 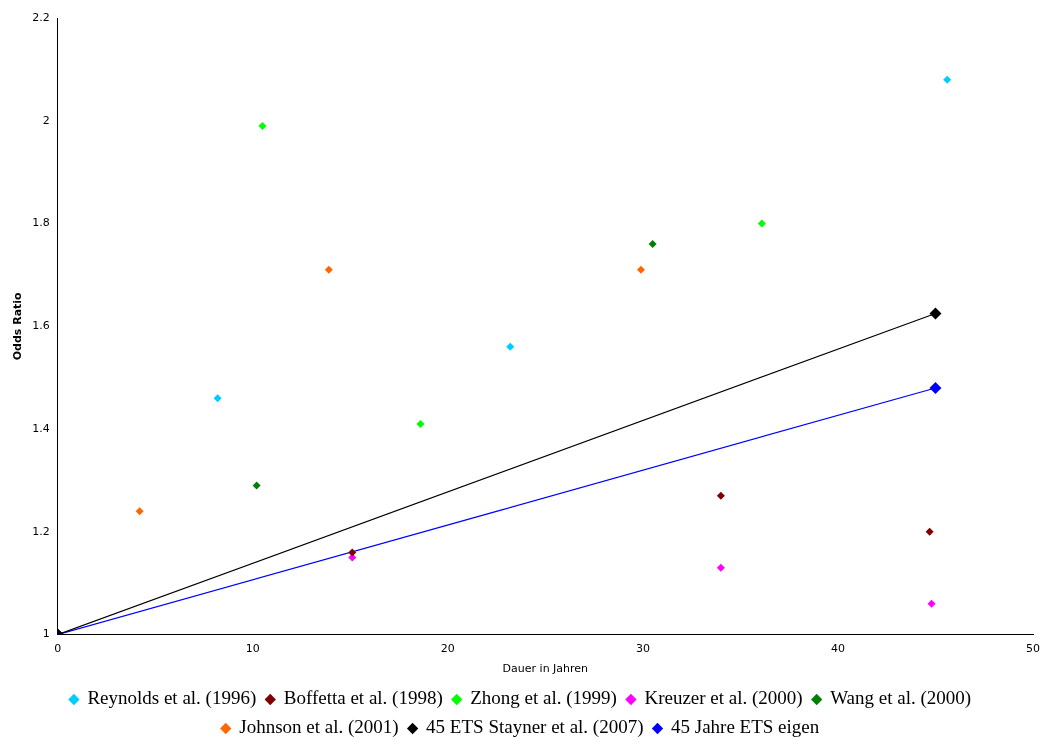 I want to click on x-tick-label: 0, so click(x=58, y=649).